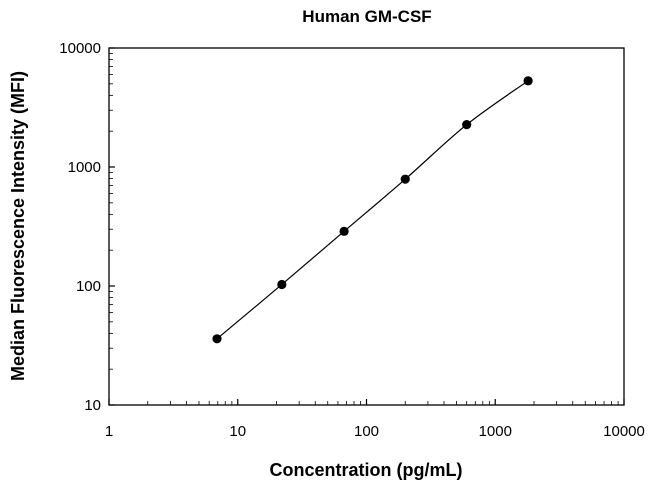  I want to click on y-tick-label: 10, so click(92, 405).